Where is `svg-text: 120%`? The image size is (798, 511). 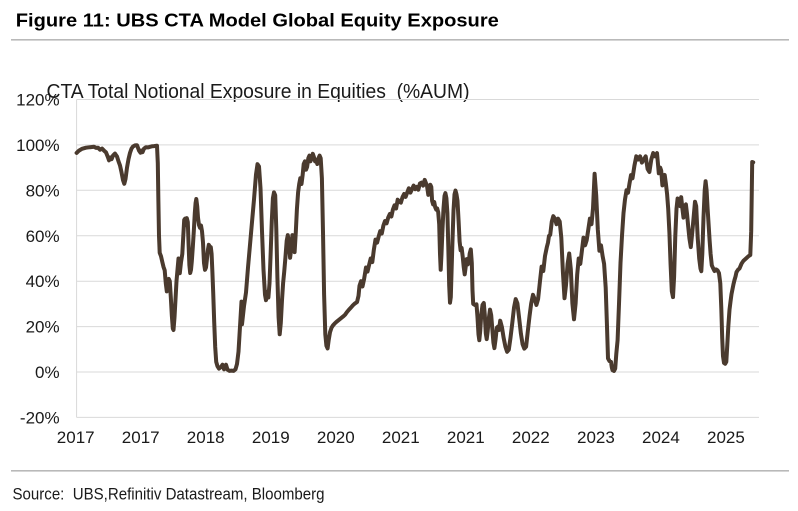 svg-text: 120% is located at coordinates (37, 100).